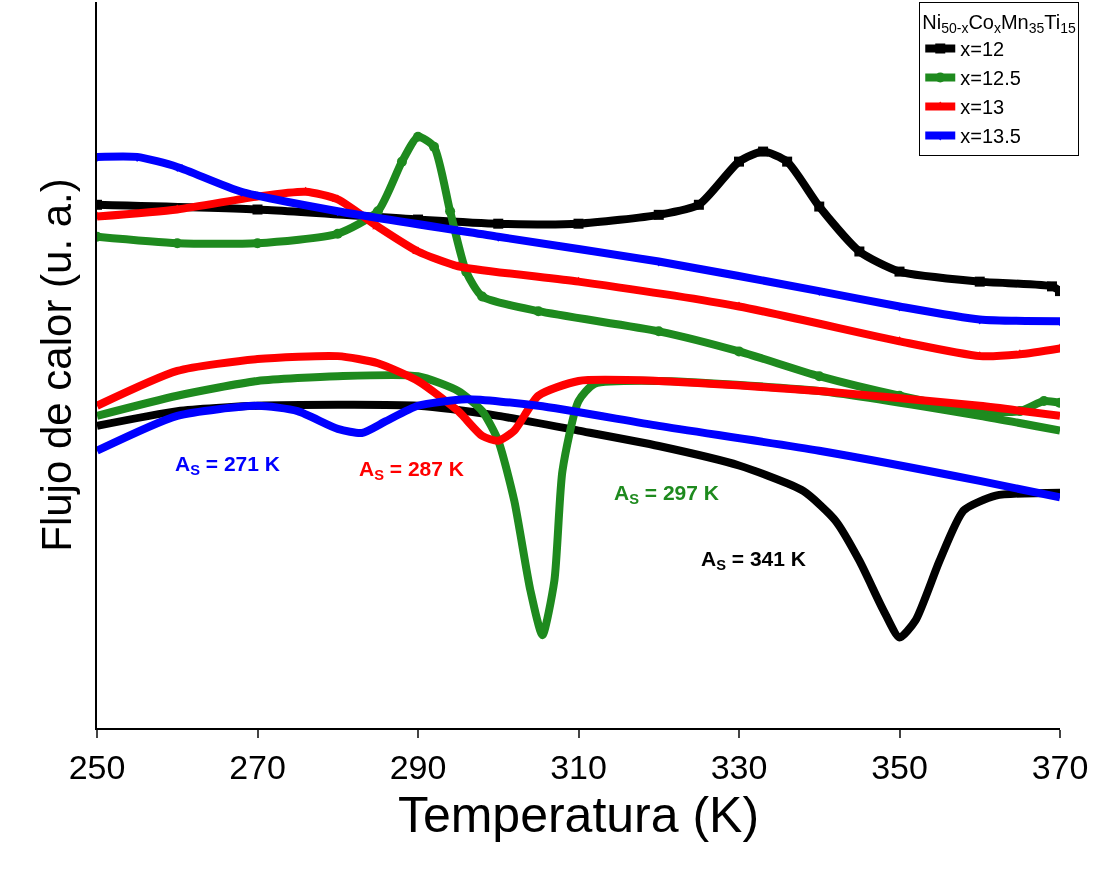 The image size is (1105, 877). I want to click on x-tick-label: 330, so click(739, 766).